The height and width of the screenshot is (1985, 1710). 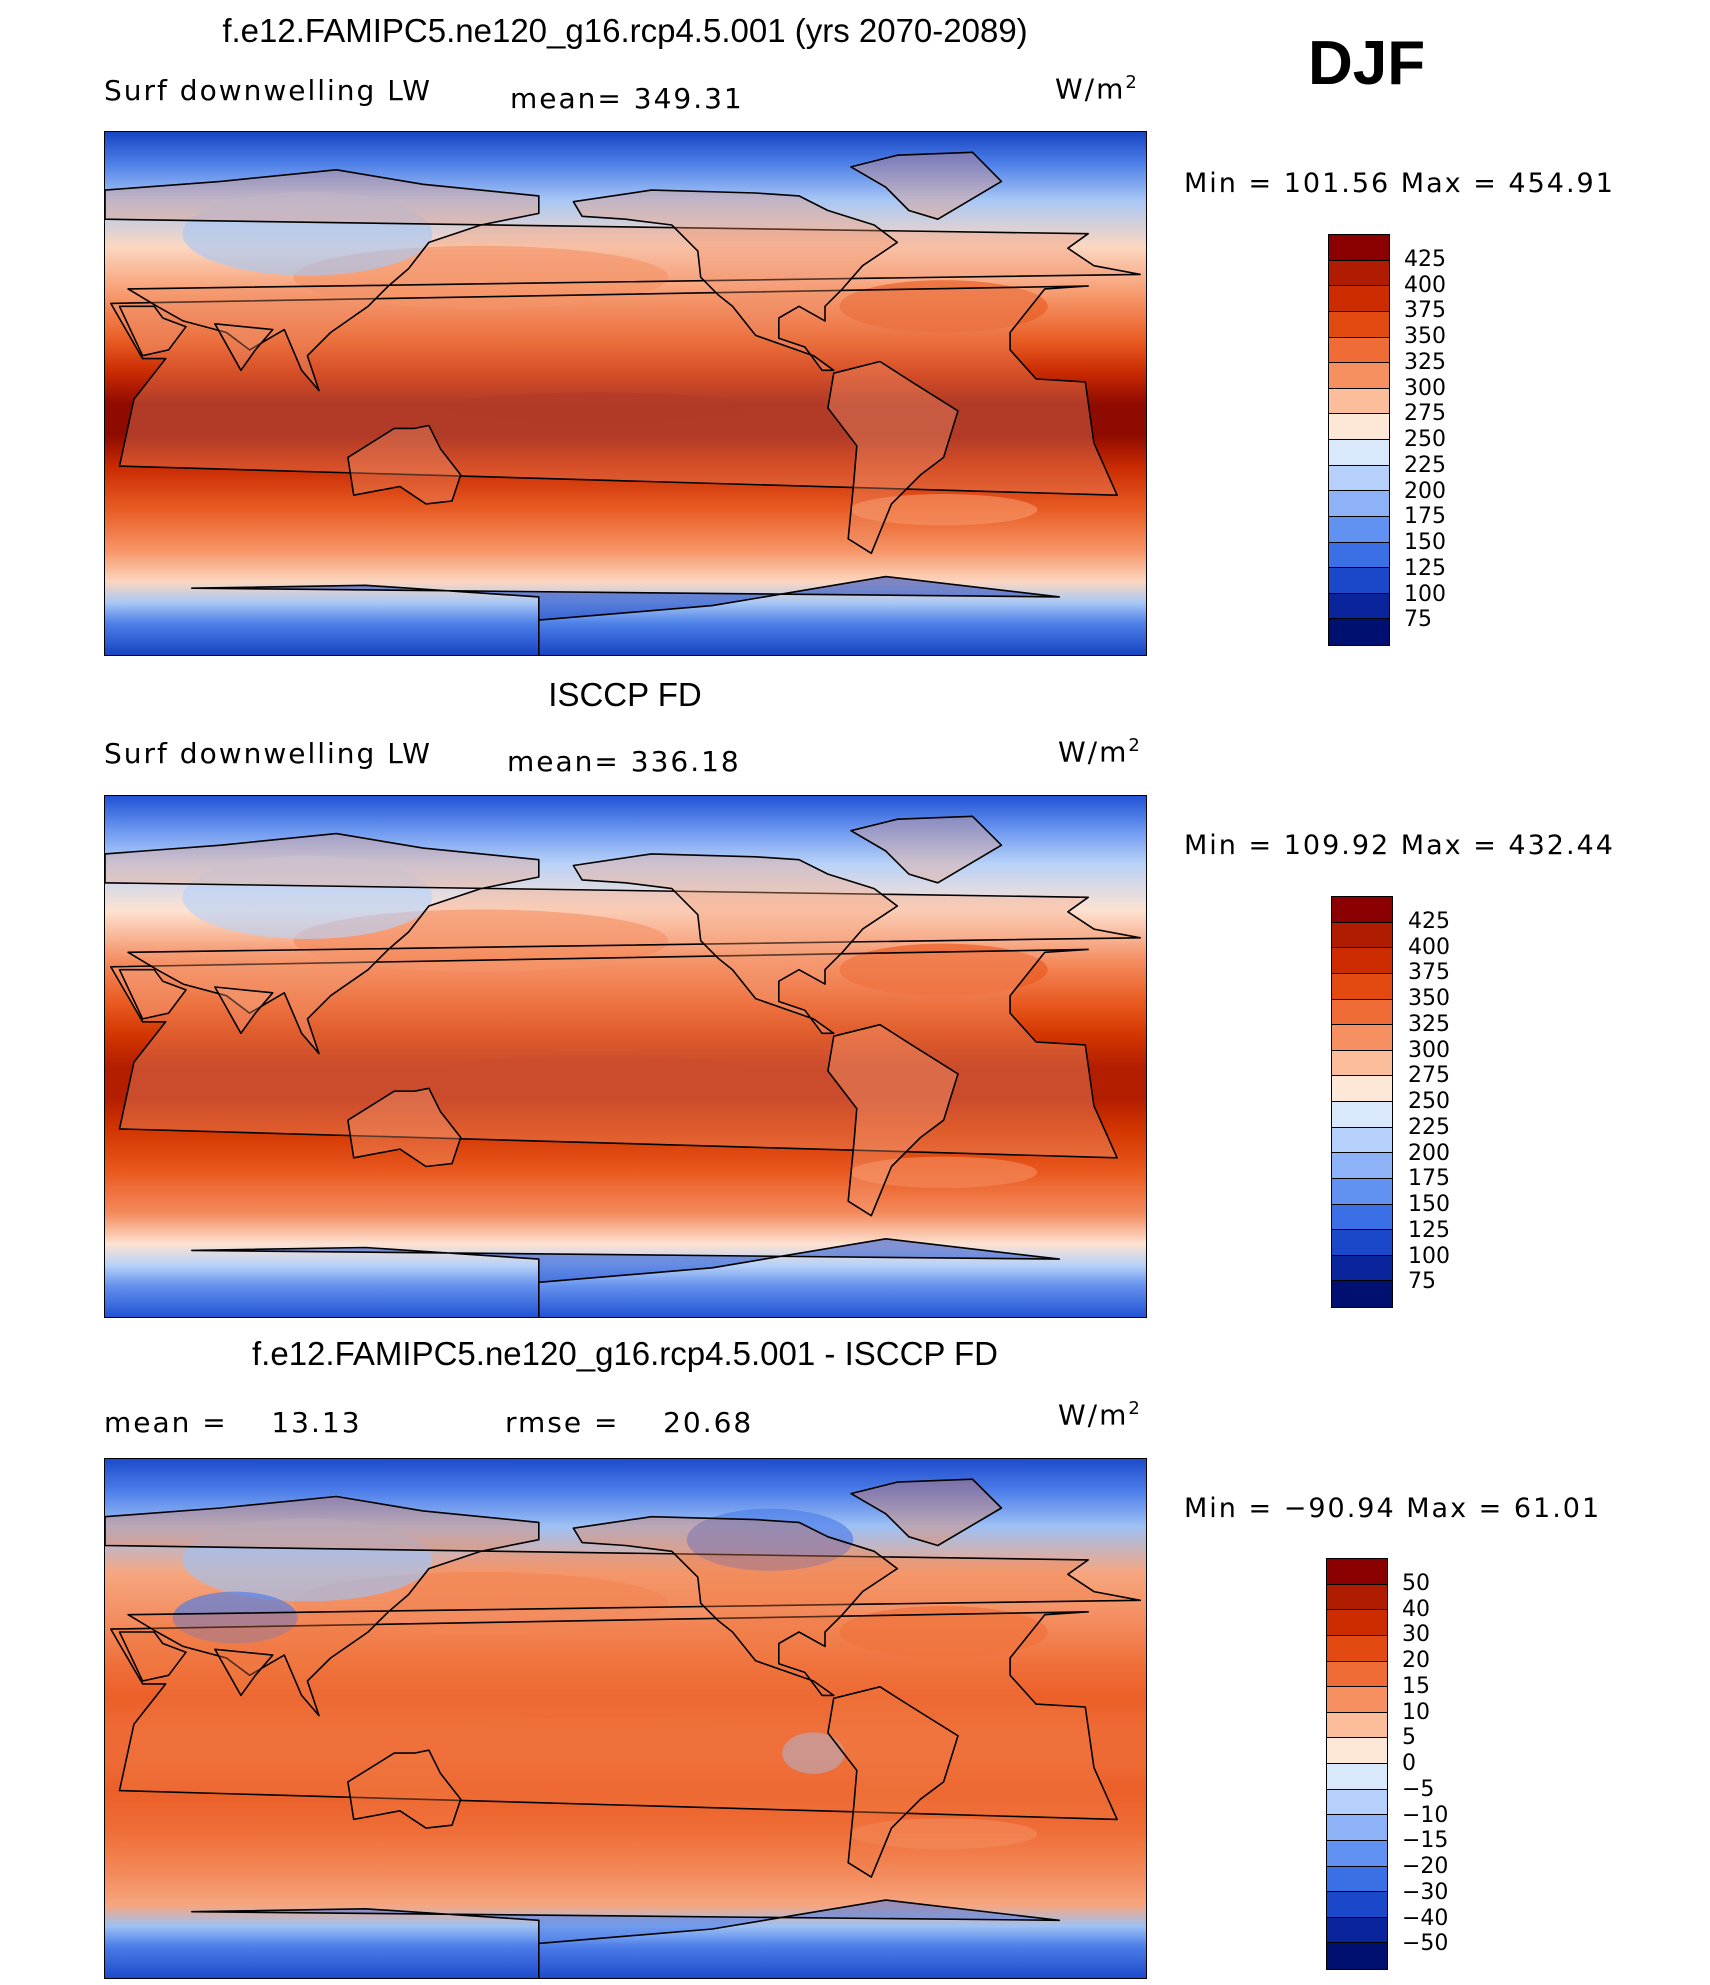 What do you see at coordinates (1211, 845) in the screenshot?
I see `panel-2-min-label: Min` at bounding box center [1211, 845].